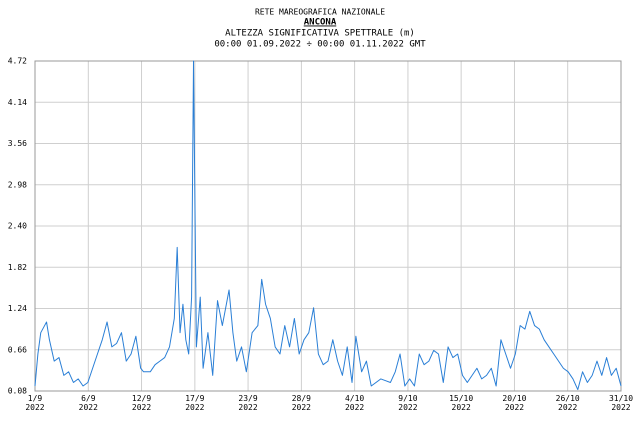  I want to click on x-tick-label: 20/10 2022, so click(514, 403).